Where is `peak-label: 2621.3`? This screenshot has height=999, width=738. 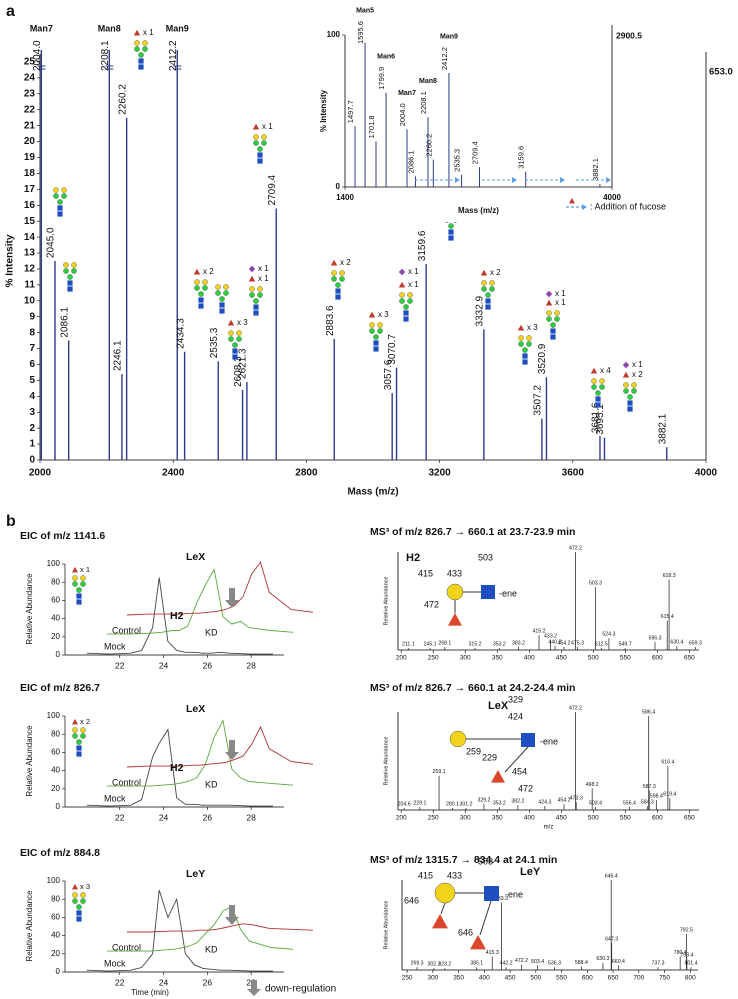
peak-label: 2621.3 is located at coordinates (243, 363).